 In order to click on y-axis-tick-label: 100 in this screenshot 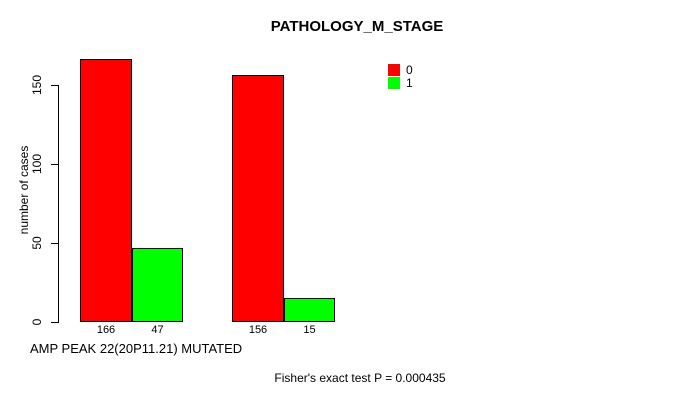, I will do `click(37, 164)`.